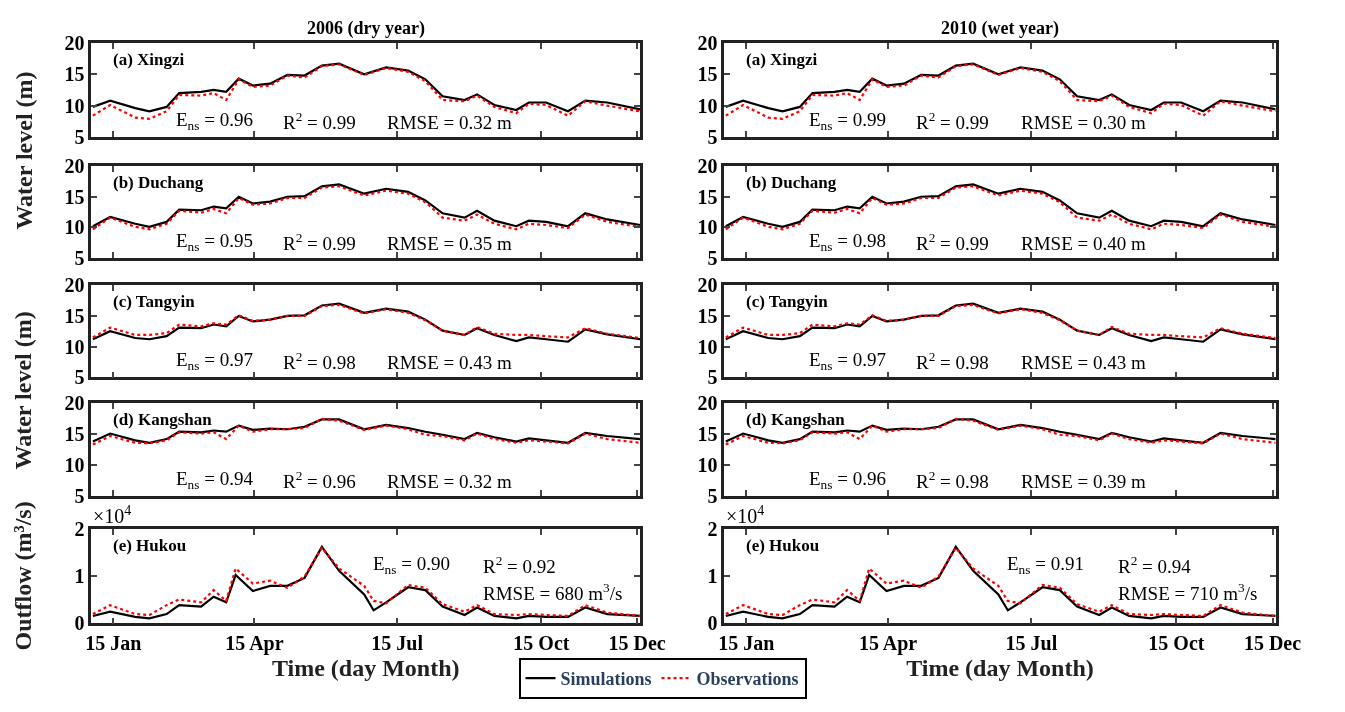 Image resolution: width=1345 pixels, height=712 pixels. What do you see at coordinates (22, 576) in the screenshot?
I see `y-axis-title: Outflow (m³/s)` at bounding box center [22, 576].